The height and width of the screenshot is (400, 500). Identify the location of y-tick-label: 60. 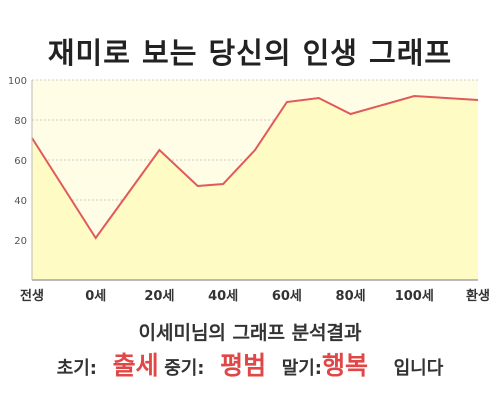
(20, 161).